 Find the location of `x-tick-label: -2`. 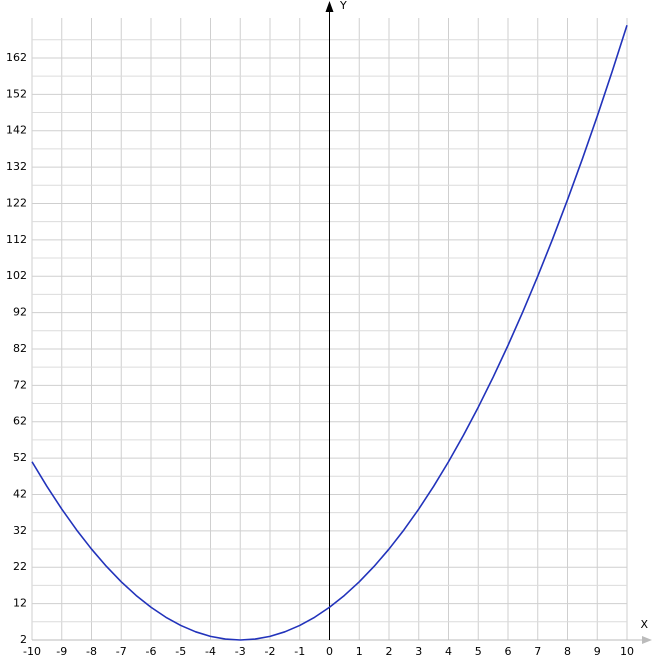

x-tick-label: -2 is located at coordinates (270, 651).